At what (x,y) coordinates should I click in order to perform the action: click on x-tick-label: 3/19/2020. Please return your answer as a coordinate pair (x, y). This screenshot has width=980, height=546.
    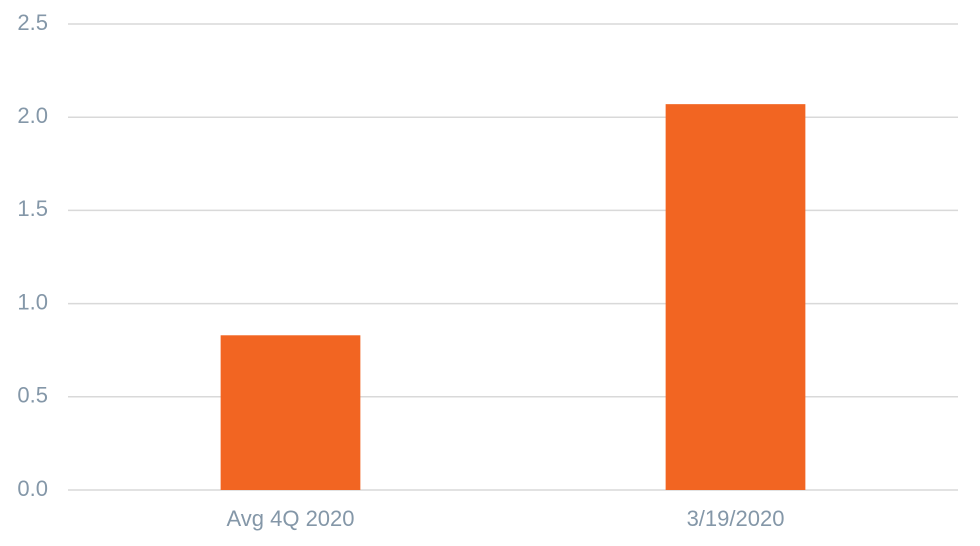
    Looking at the image, I should click on (736, 518).